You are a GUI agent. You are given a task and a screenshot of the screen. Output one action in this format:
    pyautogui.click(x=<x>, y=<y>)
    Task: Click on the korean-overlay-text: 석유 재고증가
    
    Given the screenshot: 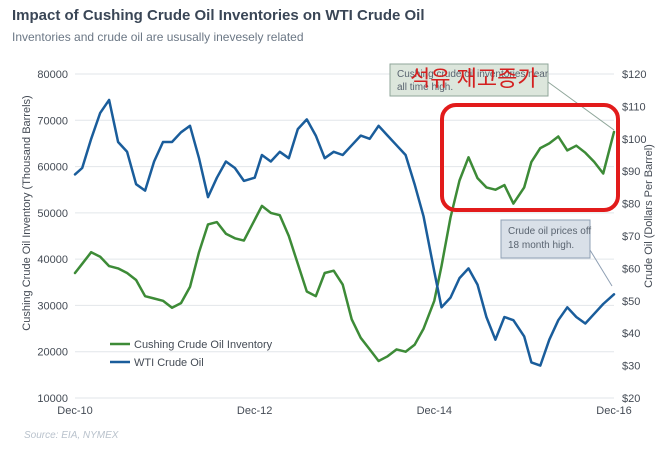 What is the action you would take?
    pyautogui.click(x=474, y=78)
    